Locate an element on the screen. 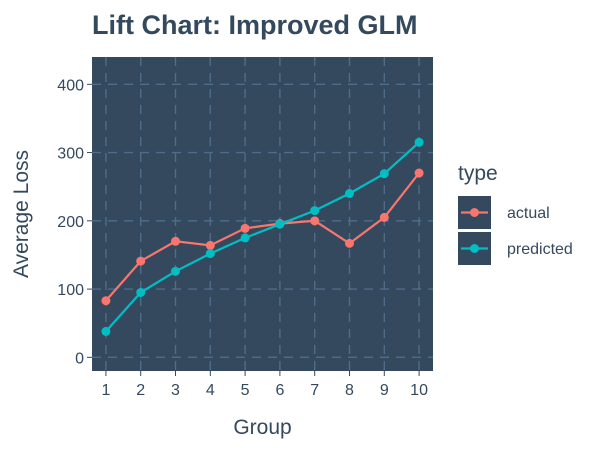 The image size is (600, 450). legend: type actual predicted is located at coordinates (515, 213).